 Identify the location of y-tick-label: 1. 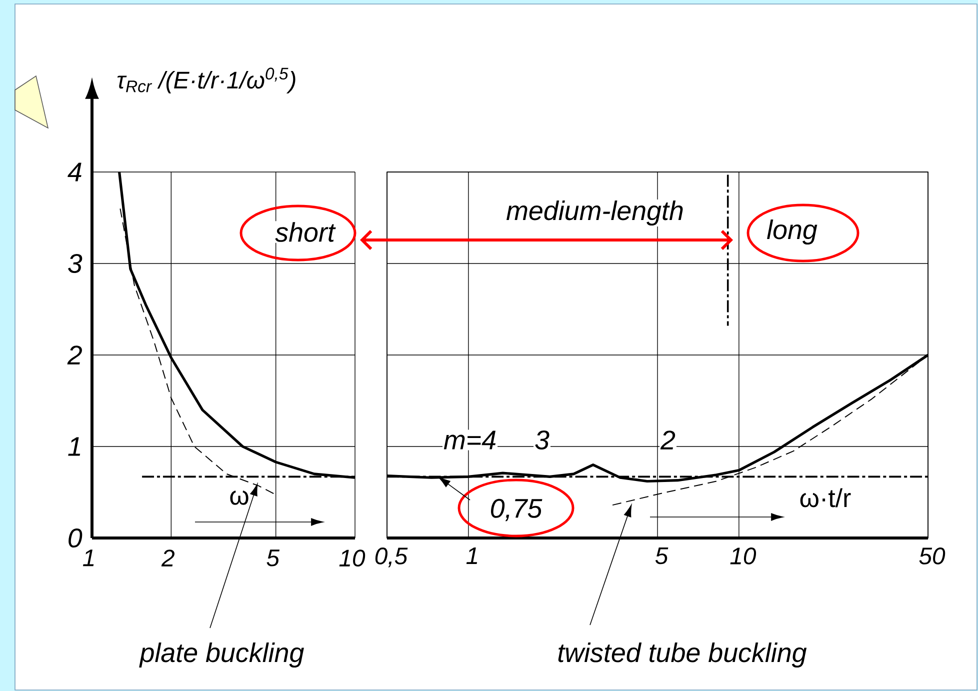
(74, 446).